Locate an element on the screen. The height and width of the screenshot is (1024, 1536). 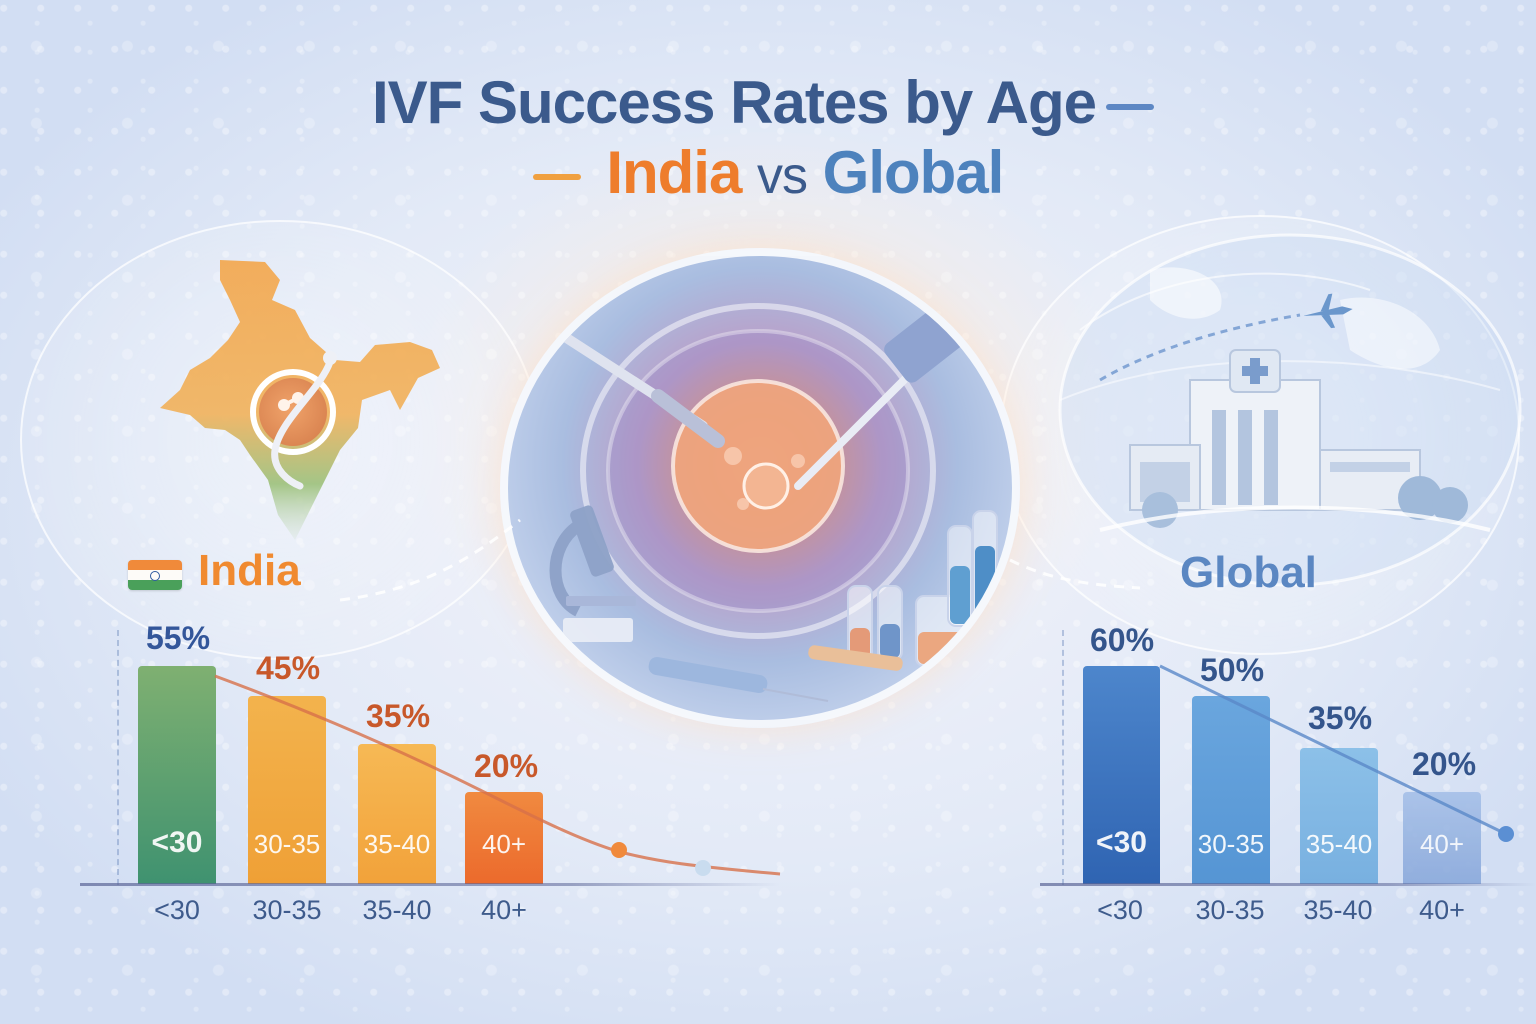
title-text: IVF Success Rates by Age is located at coordinates (734, 102).